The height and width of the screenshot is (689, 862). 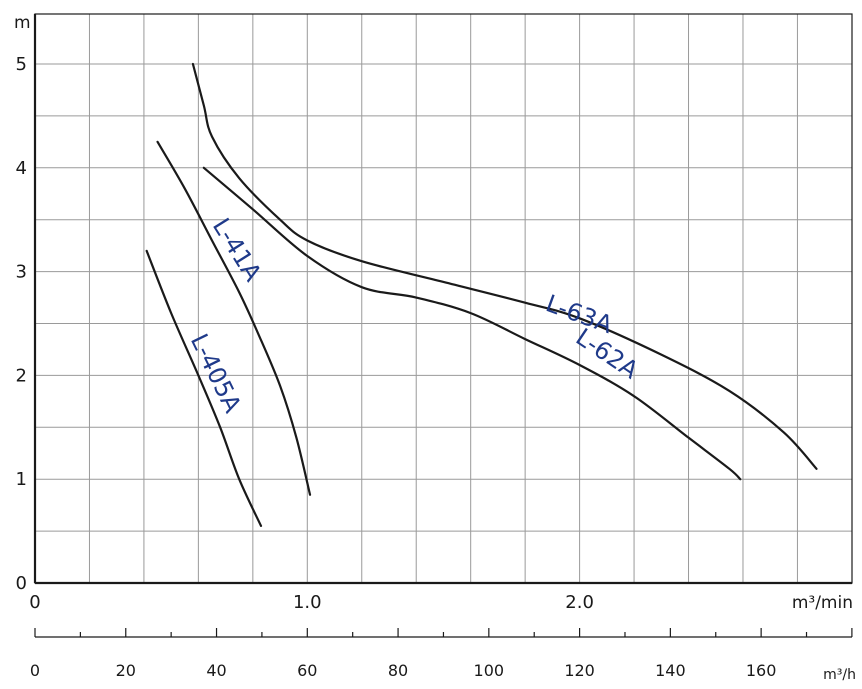 What do you see at coordinates (489, 670) in the screenshot?
I see `secondary-tick-label: 100` at bounding box center [489, 670].